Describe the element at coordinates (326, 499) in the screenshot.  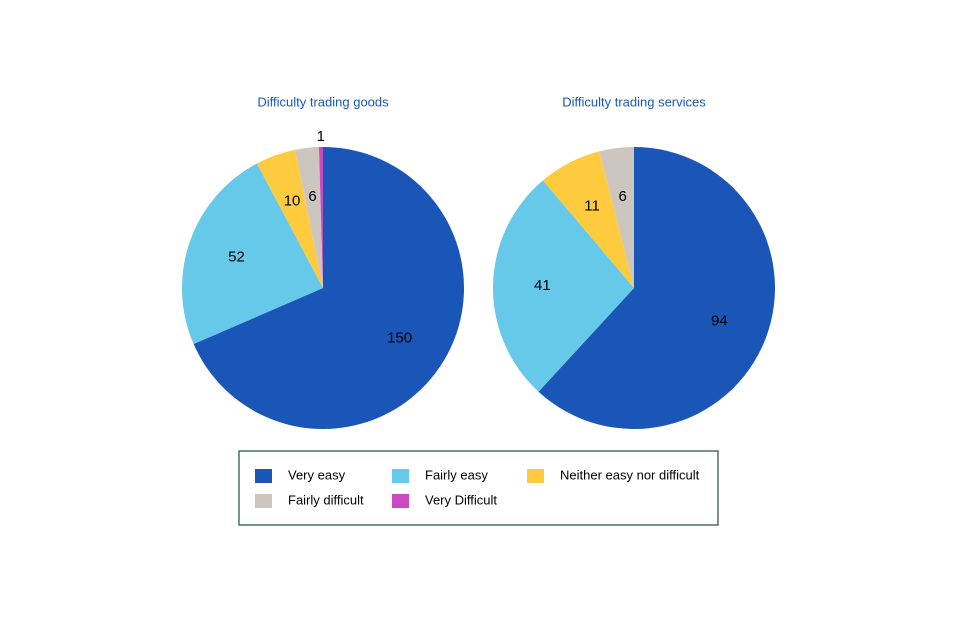
I see `legend-label: Fairly difficult` at that location.